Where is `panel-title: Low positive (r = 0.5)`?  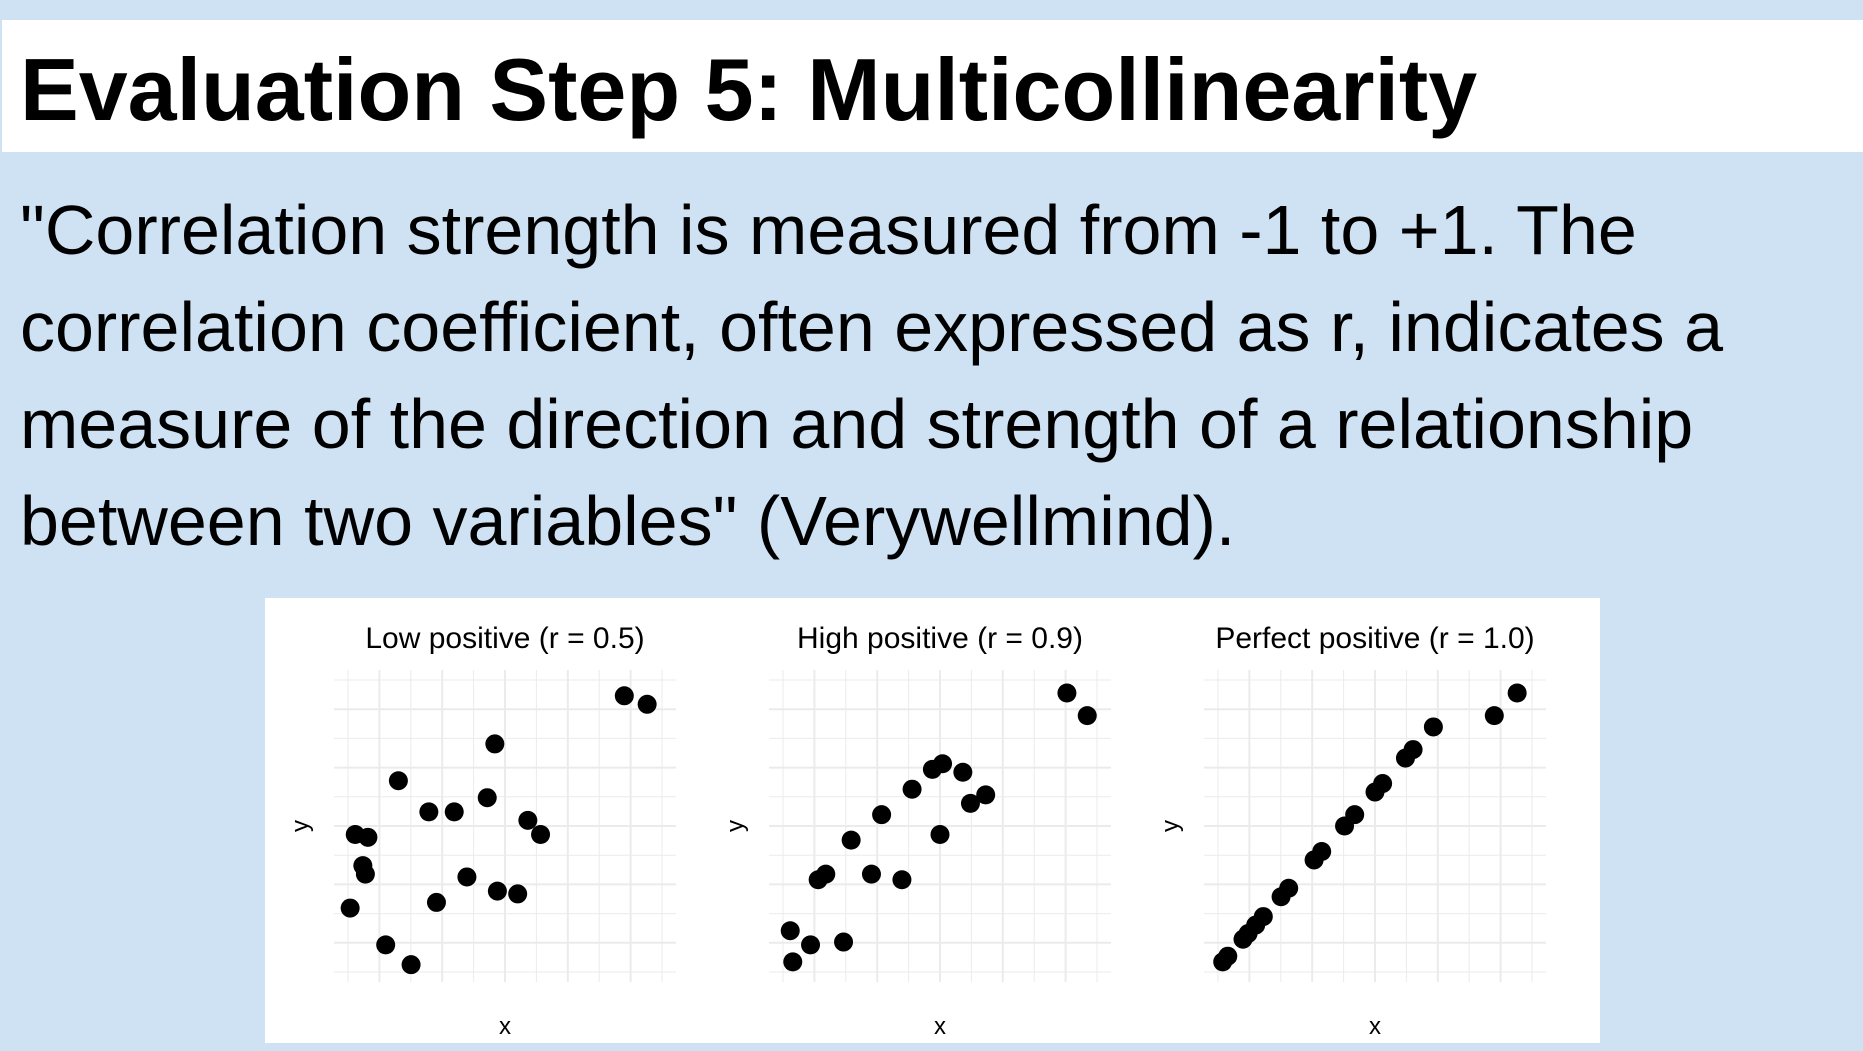
panel-title: Low positive (r = 0.5) is located at coordinates (504, 638).